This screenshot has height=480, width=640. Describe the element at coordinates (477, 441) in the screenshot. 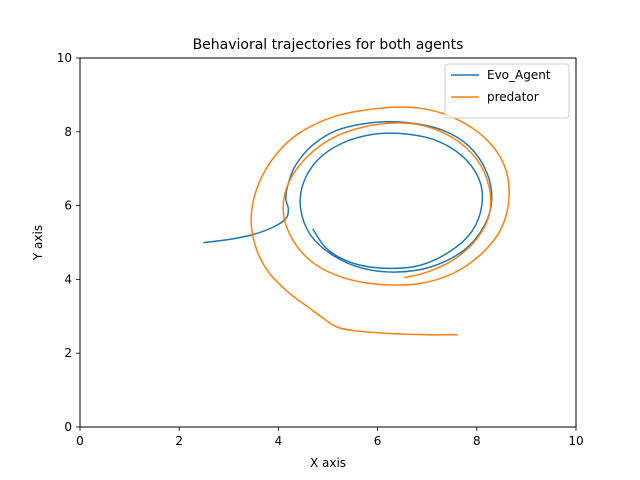

I see `x-tick-label: 8` at that location.